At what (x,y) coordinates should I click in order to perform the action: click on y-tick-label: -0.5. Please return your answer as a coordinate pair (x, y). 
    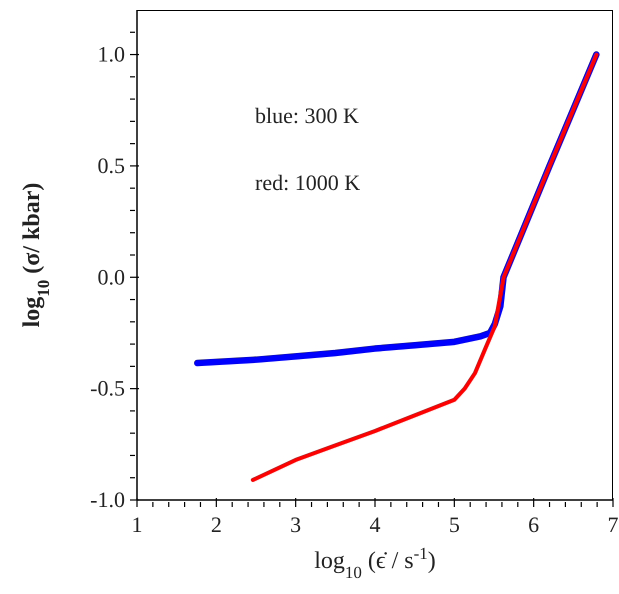
    Looking at the image, I should click on (107, 388).